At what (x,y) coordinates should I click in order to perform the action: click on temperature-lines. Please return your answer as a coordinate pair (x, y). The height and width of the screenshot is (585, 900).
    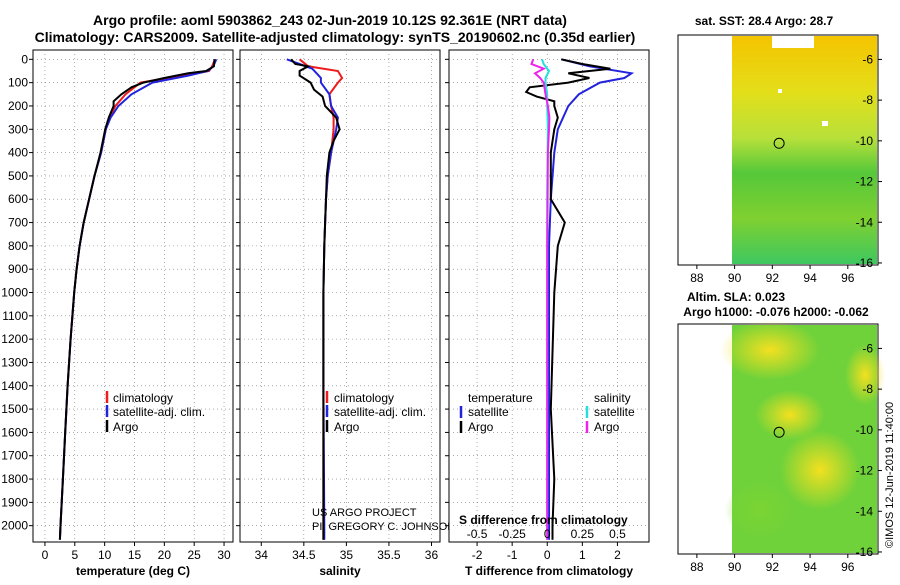
    Looking at the image, I should click on (138, 299).